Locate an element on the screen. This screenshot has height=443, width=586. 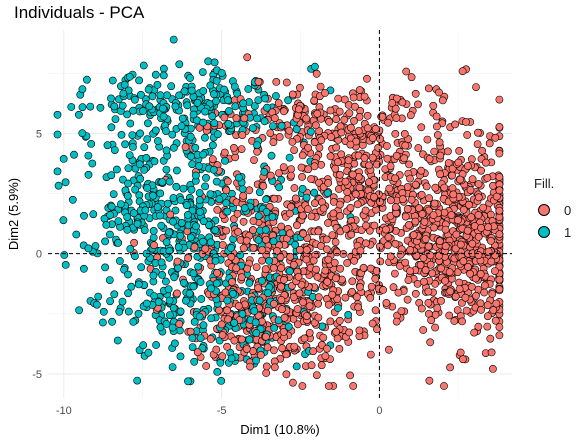
chart-title: Individuals - PCA is located at coordinates (79, 12).